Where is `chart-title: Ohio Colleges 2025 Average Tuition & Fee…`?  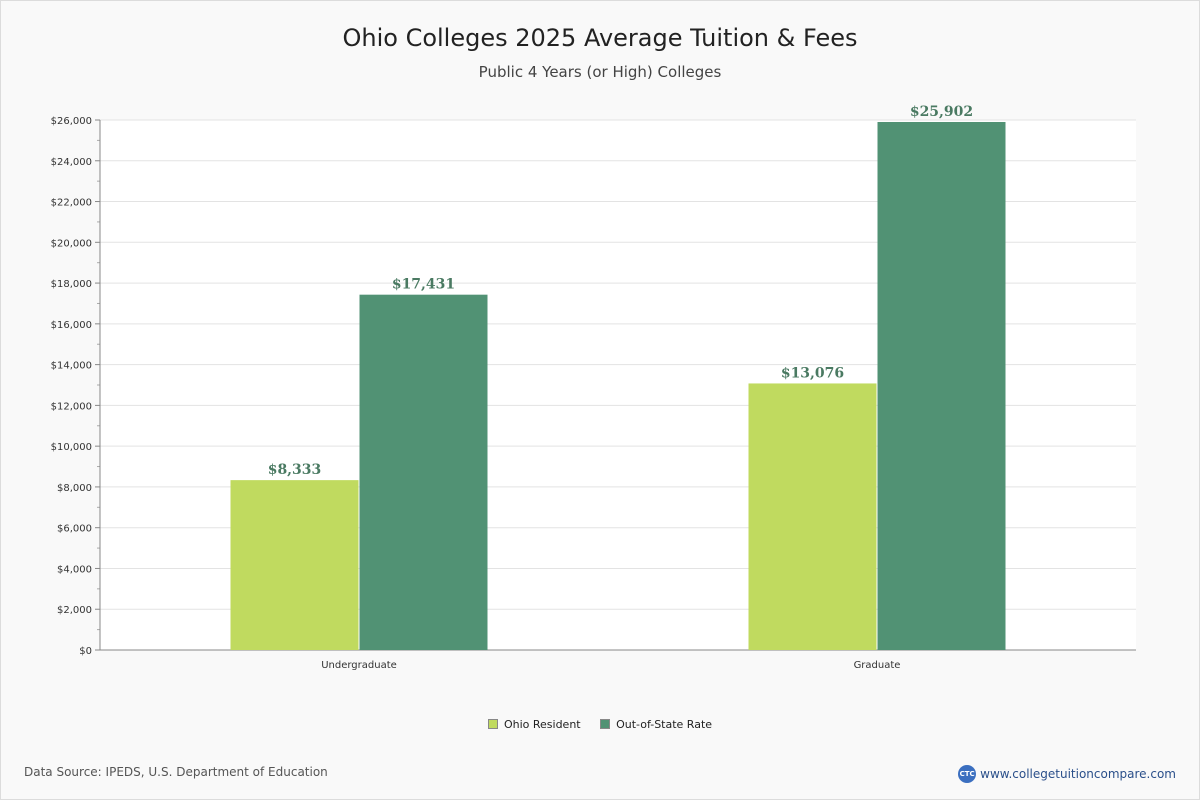
chart-title: Ohio Colleges 2025 Average Tuition & Fee… is located at coordinates (600, 38).